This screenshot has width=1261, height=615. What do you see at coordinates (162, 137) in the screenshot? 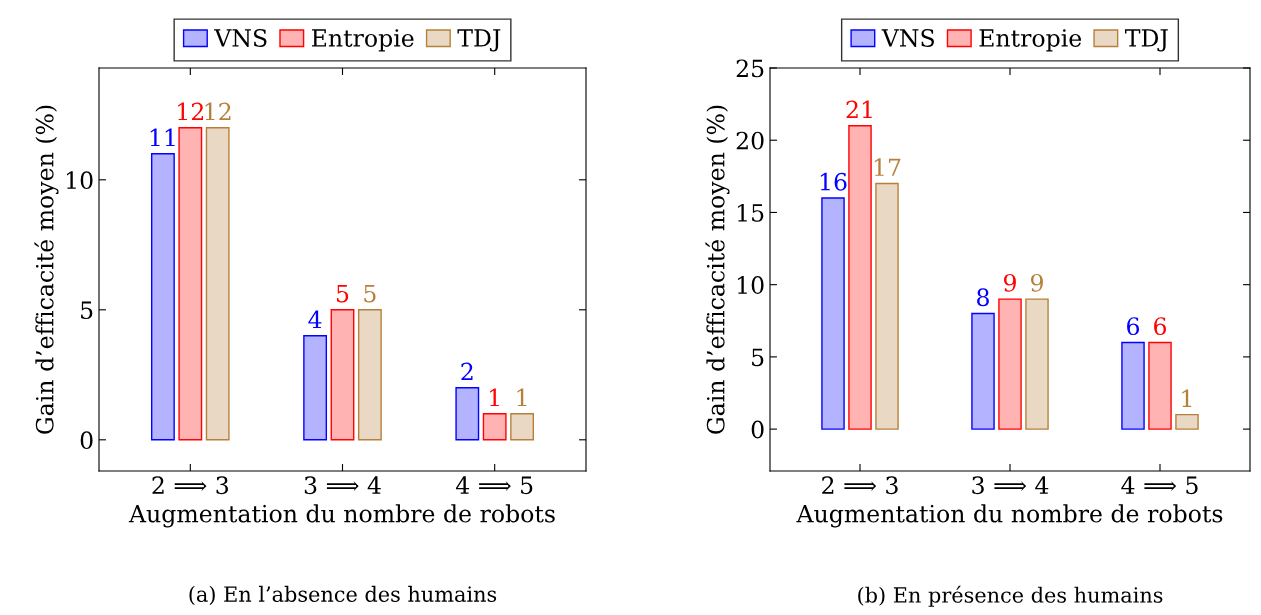
I see `data-label: 11` at bounding box center [162, 137].